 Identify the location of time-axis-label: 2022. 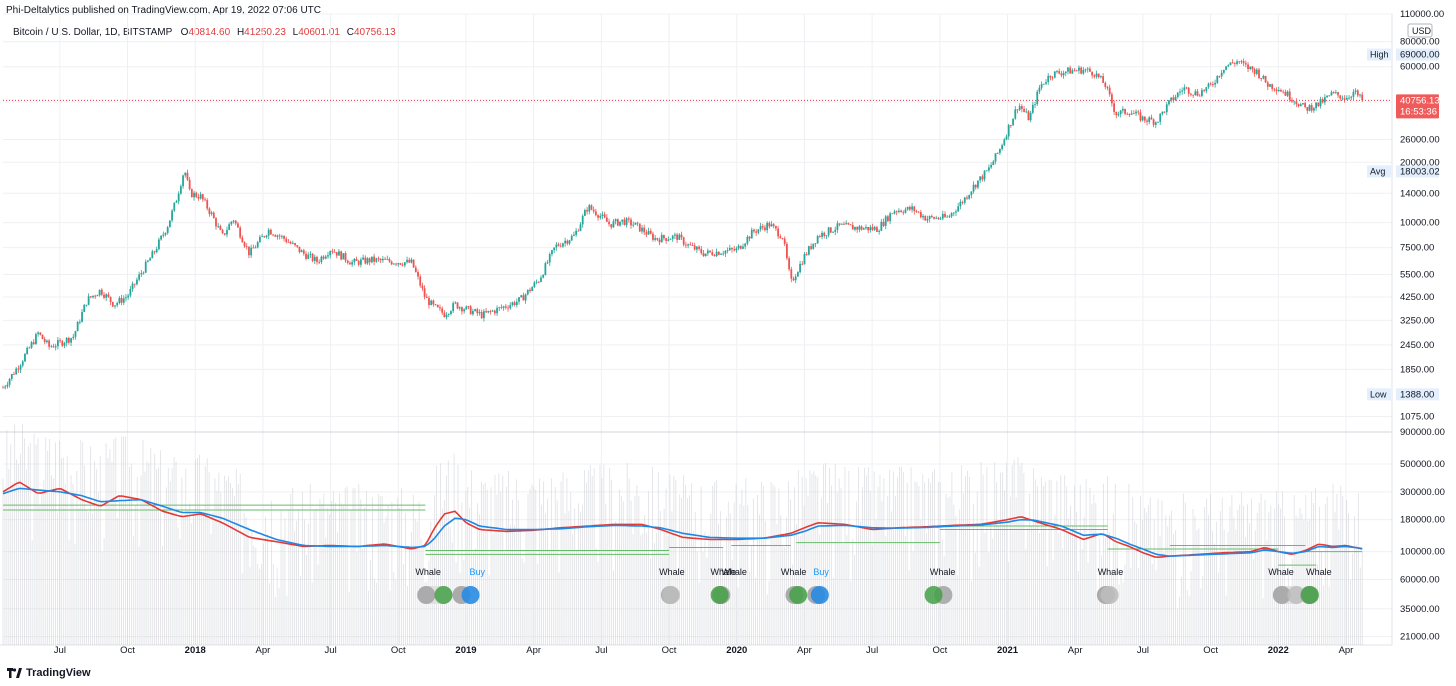
(1278, 650).